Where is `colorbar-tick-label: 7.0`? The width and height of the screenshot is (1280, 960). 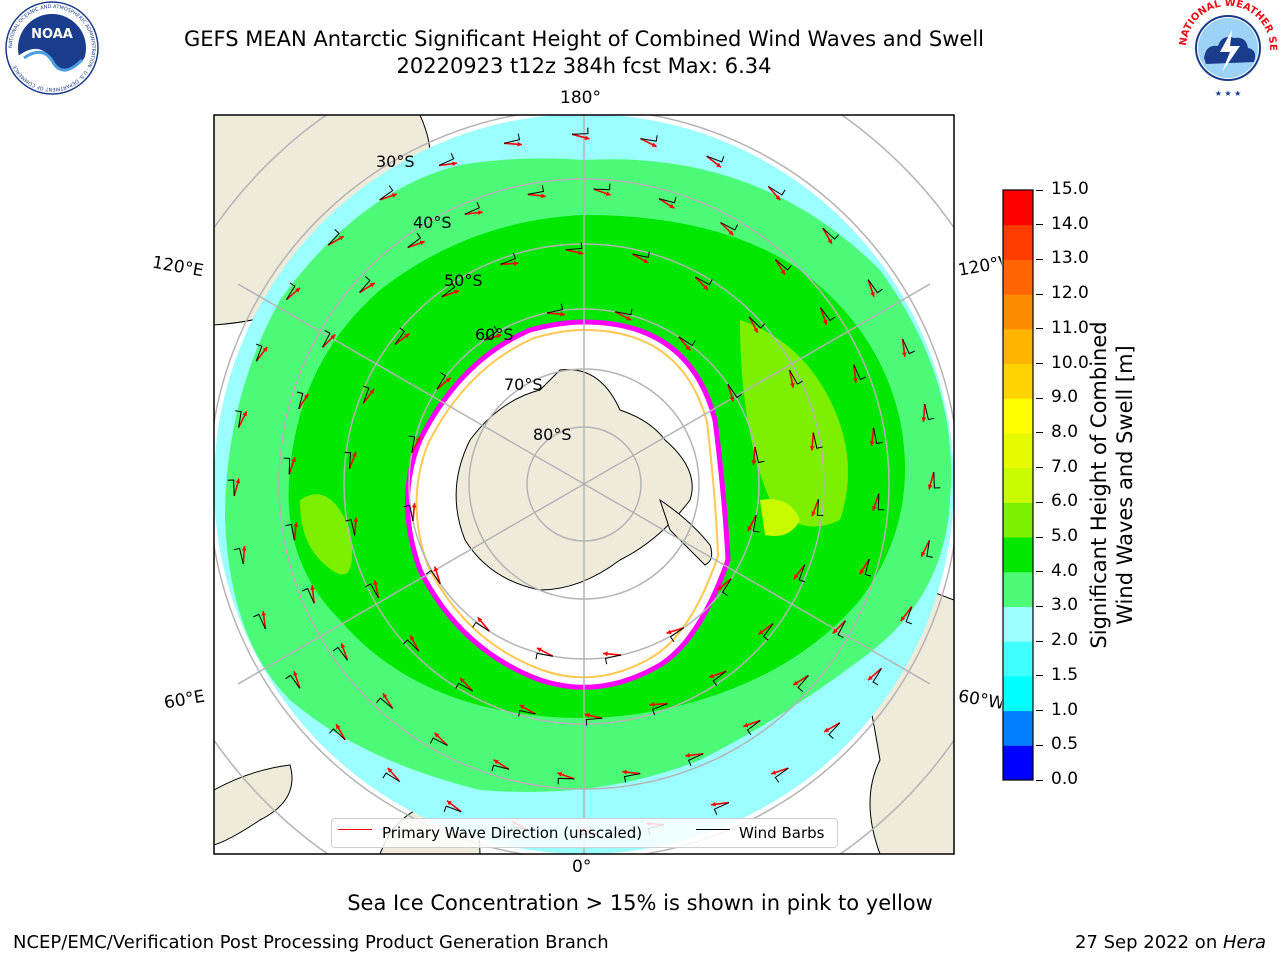
colorbar-tick-label: 7.0 is located at coordinates (1065, 466).